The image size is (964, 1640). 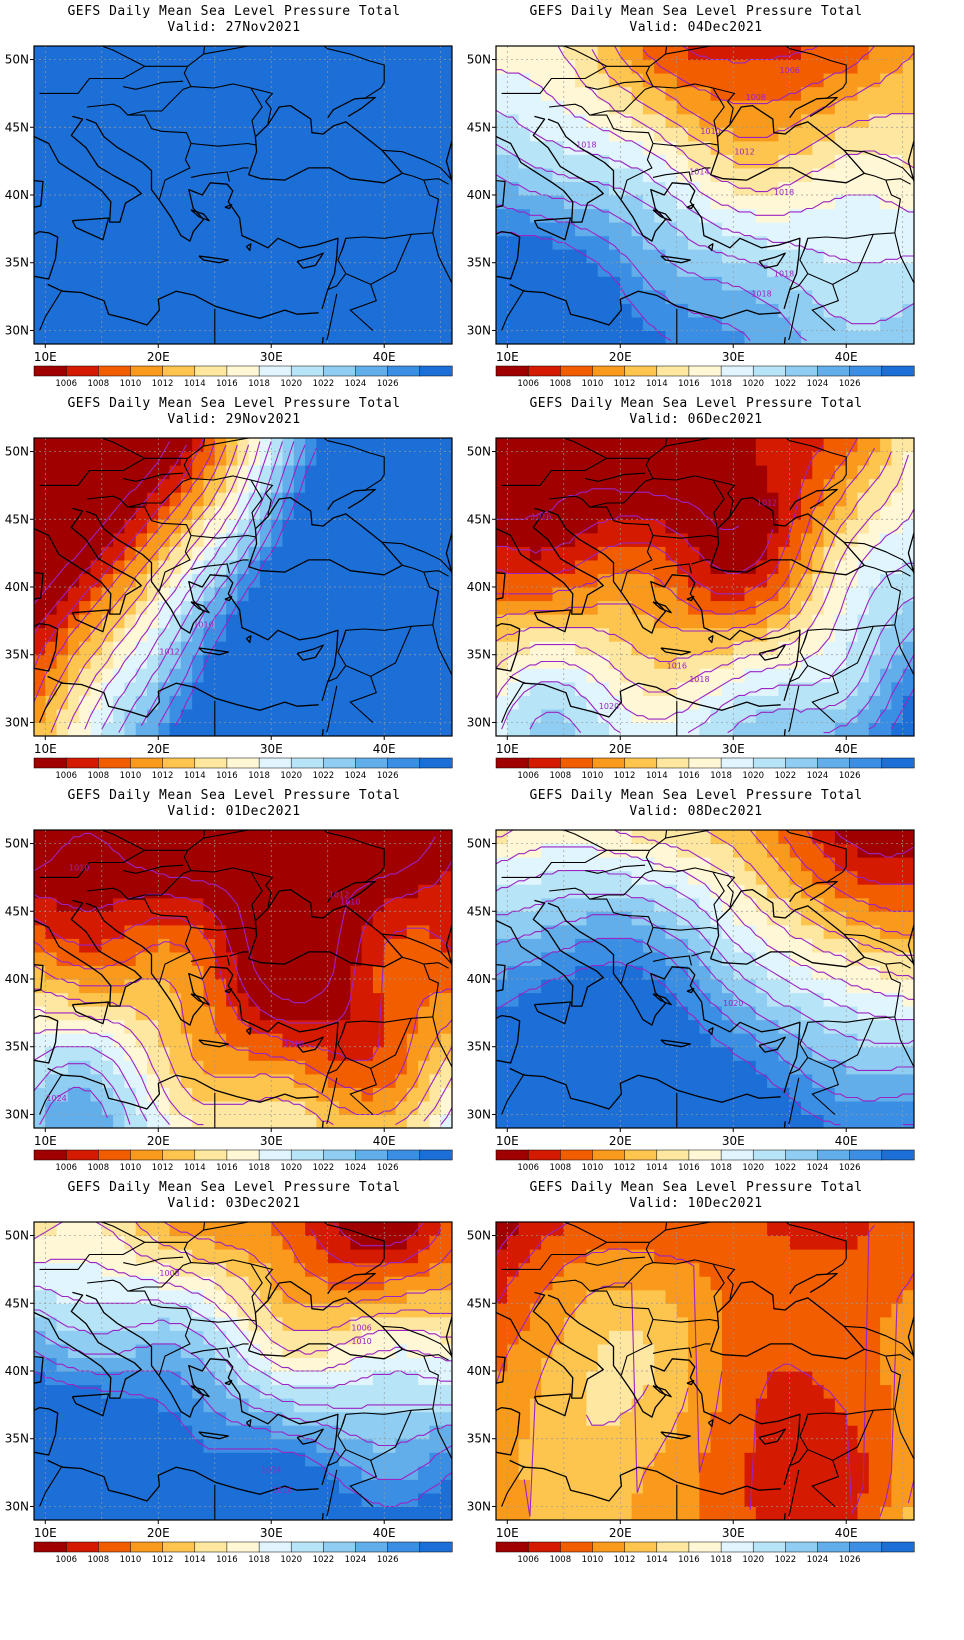 I want to click on lat-label: 40N, so click(x=17, y=195).